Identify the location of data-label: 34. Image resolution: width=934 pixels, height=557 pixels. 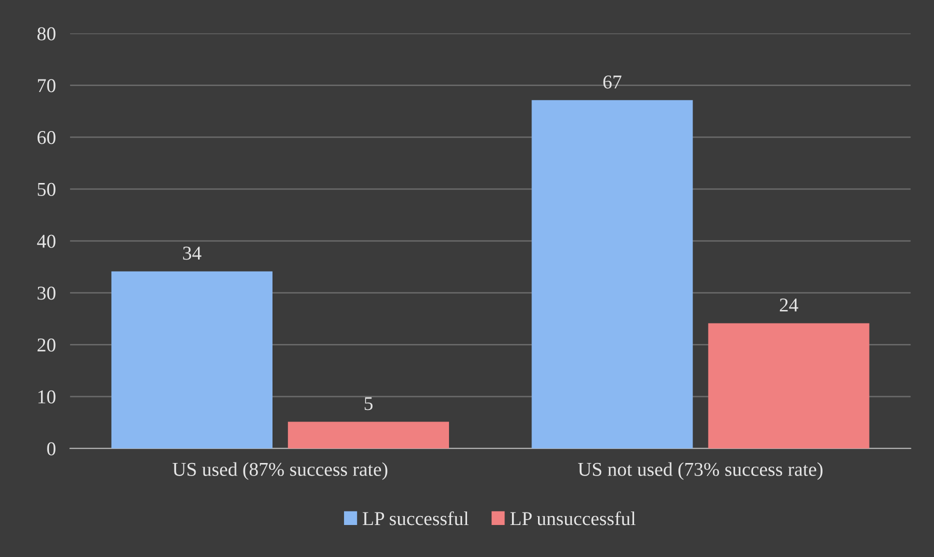
(192, 253).